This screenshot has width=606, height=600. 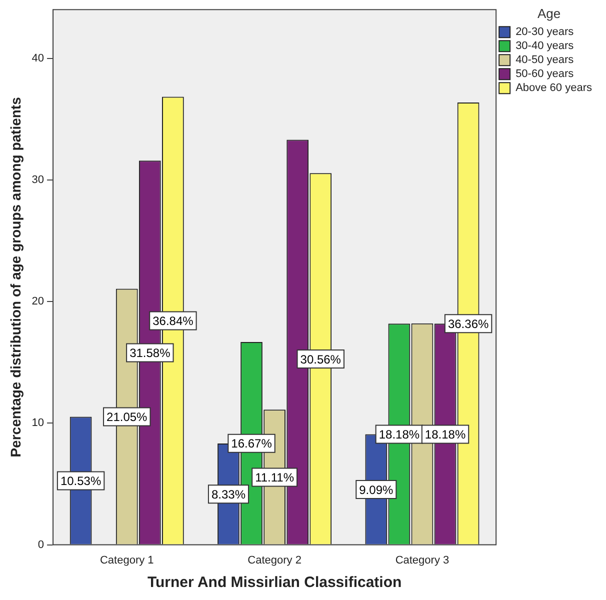 What do you see at coordinates (549, 14) in the screenshot?
I see `legend-title: Age` at bounding box center [549, 14].